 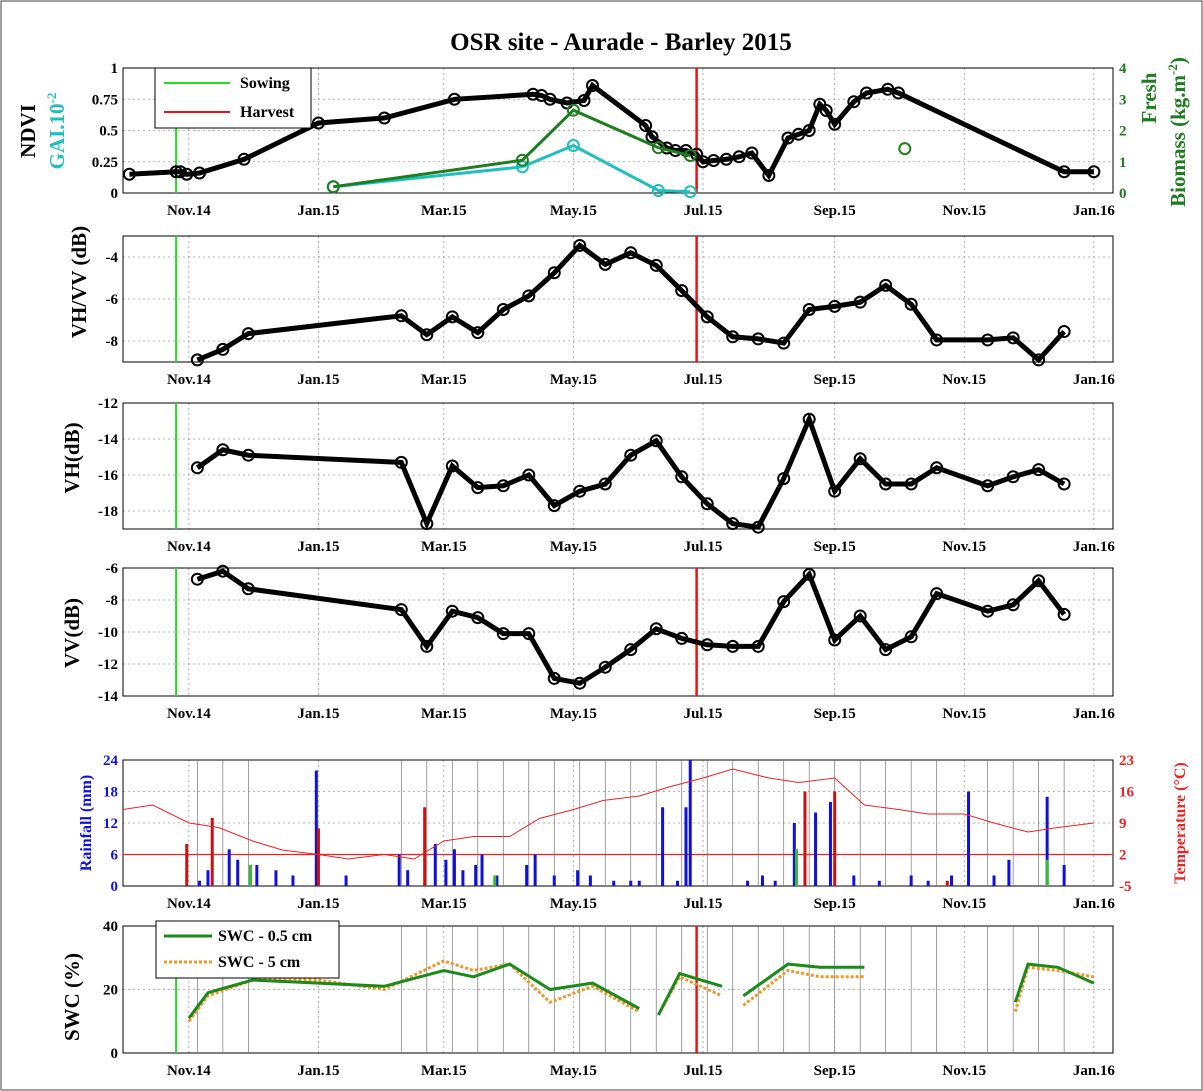 I want to click on vhvv-axes-box, so click(x=618, y=299).